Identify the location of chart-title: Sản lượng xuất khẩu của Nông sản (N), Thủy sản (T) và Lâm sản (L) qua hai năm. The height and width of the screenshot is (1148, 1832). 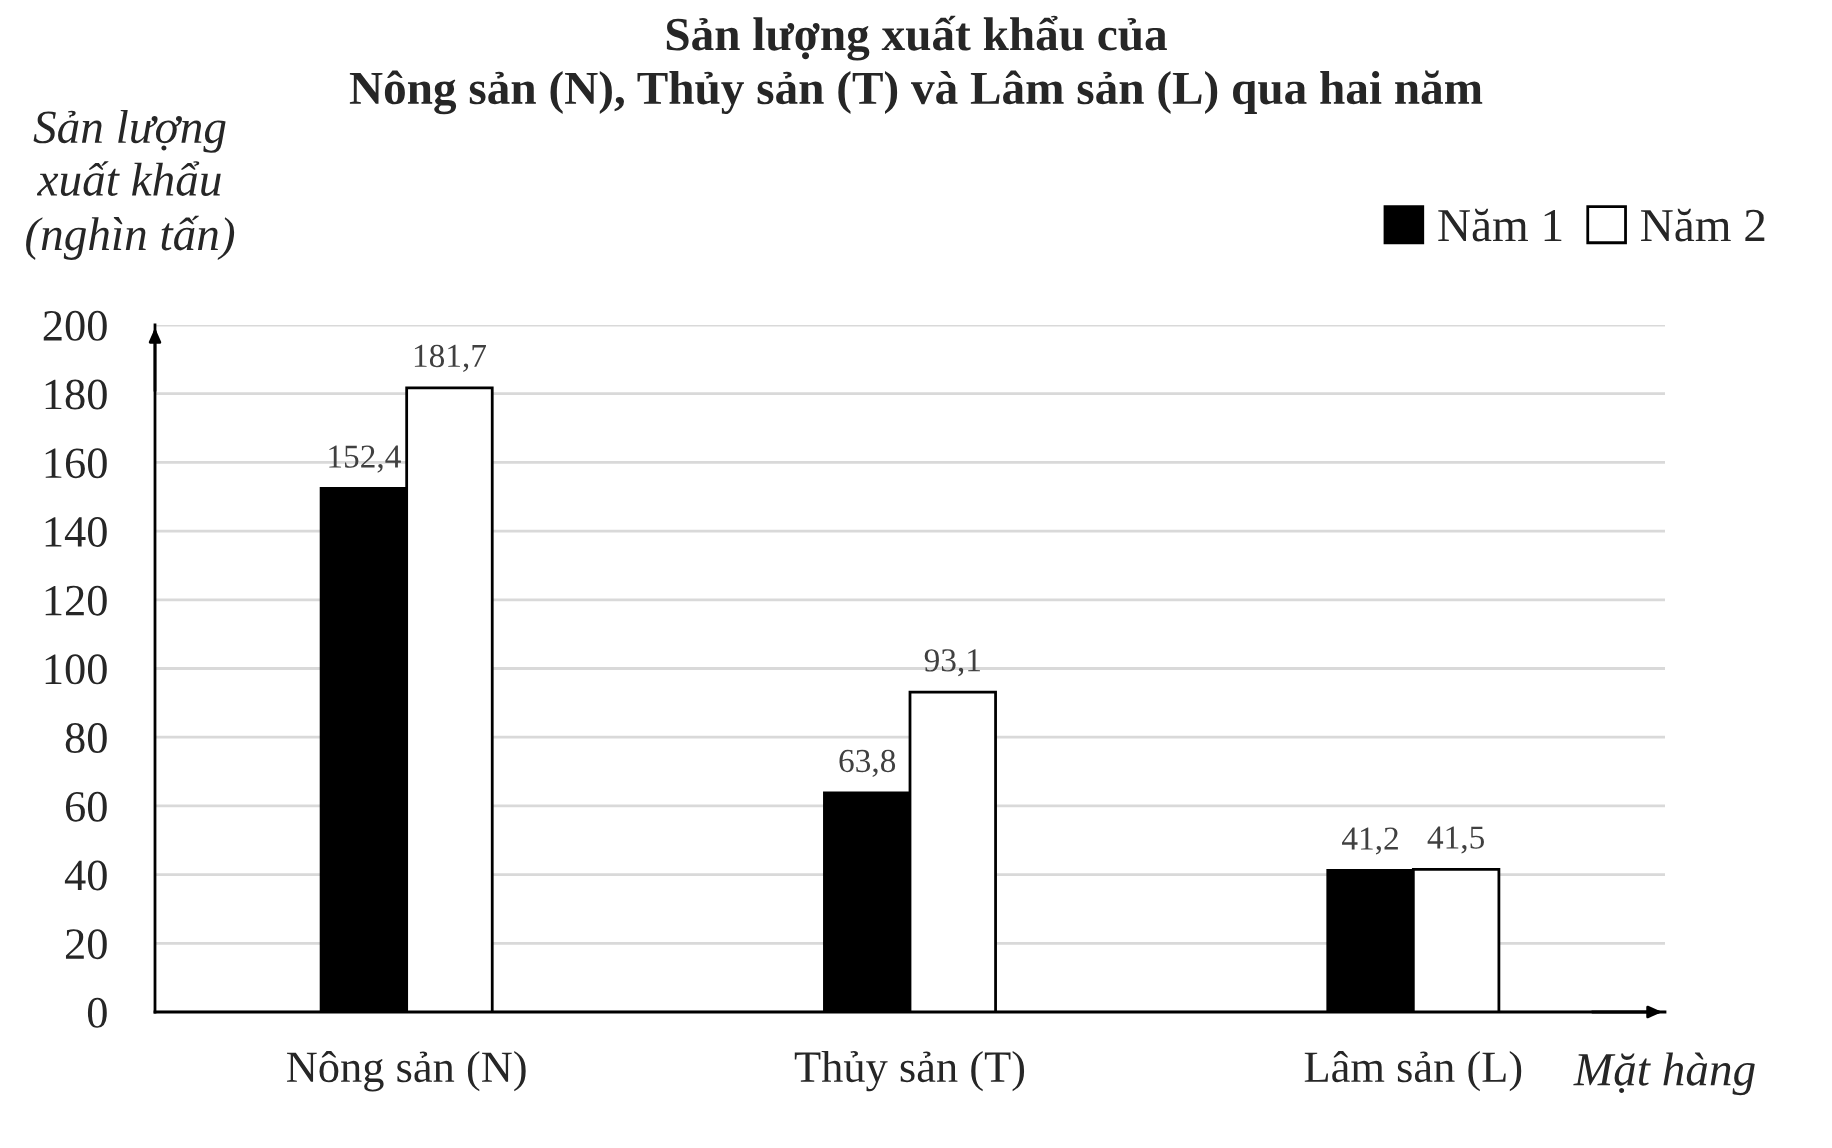
(916, 65).